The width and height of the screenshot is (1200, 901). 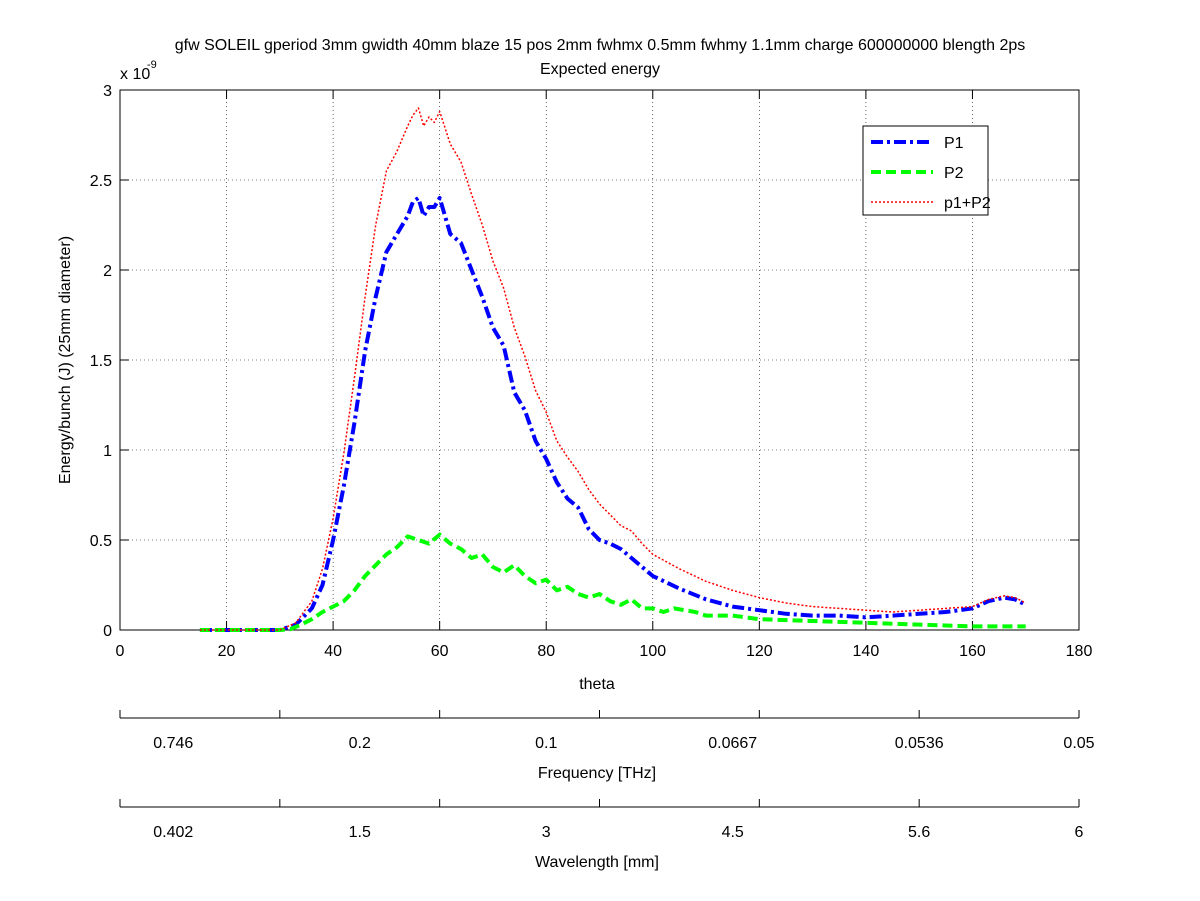 What do you see at coordinates (1079, 832) in the screenshot?
I see `wavelength-axis-tick-label: 6` at bounding box center [1079, 832].